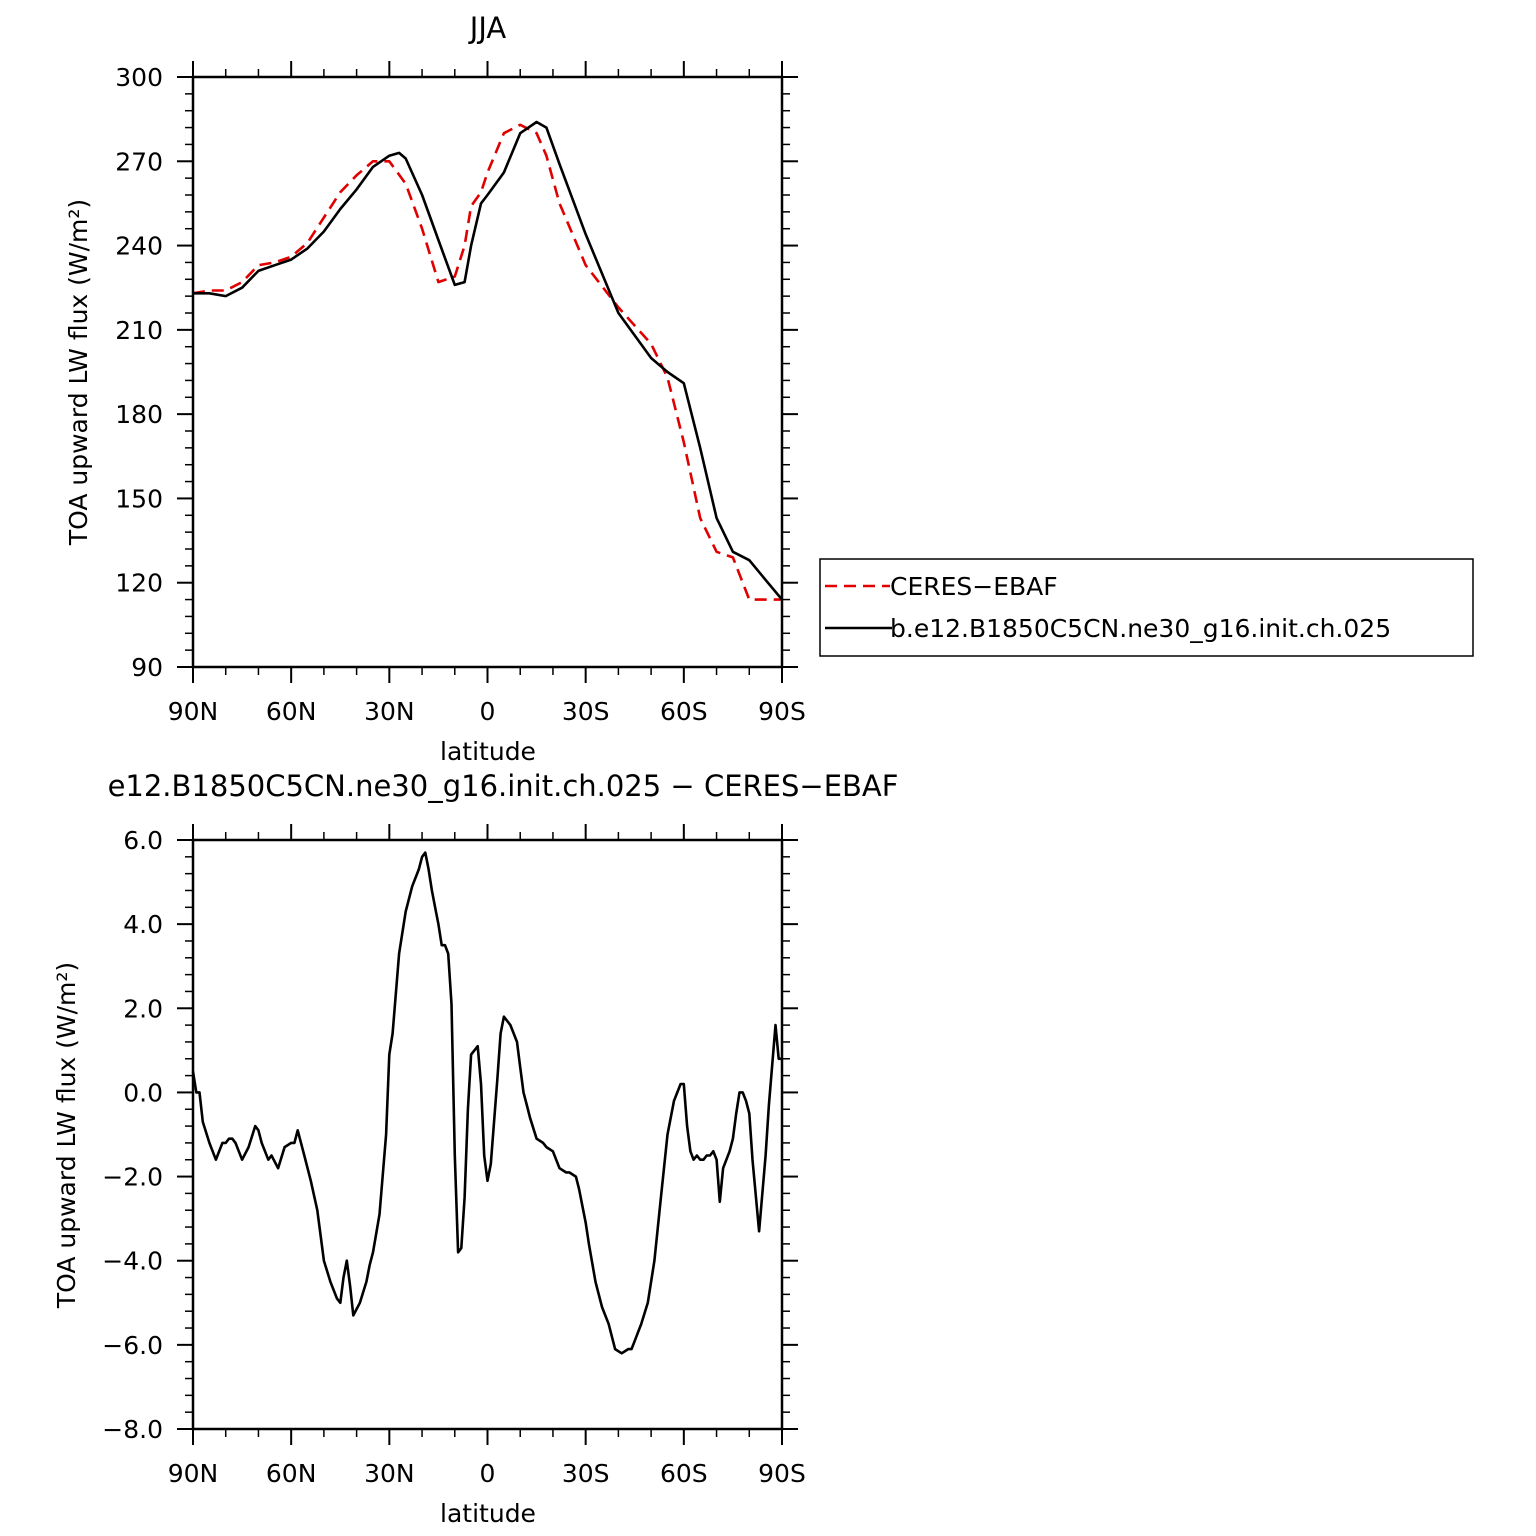 This screenshot has height=1536, width=1536. What do you see at coordinates (139, 77) in the screenshot?
I see `y-tick-label: 300` at bounding box center [139, 77].